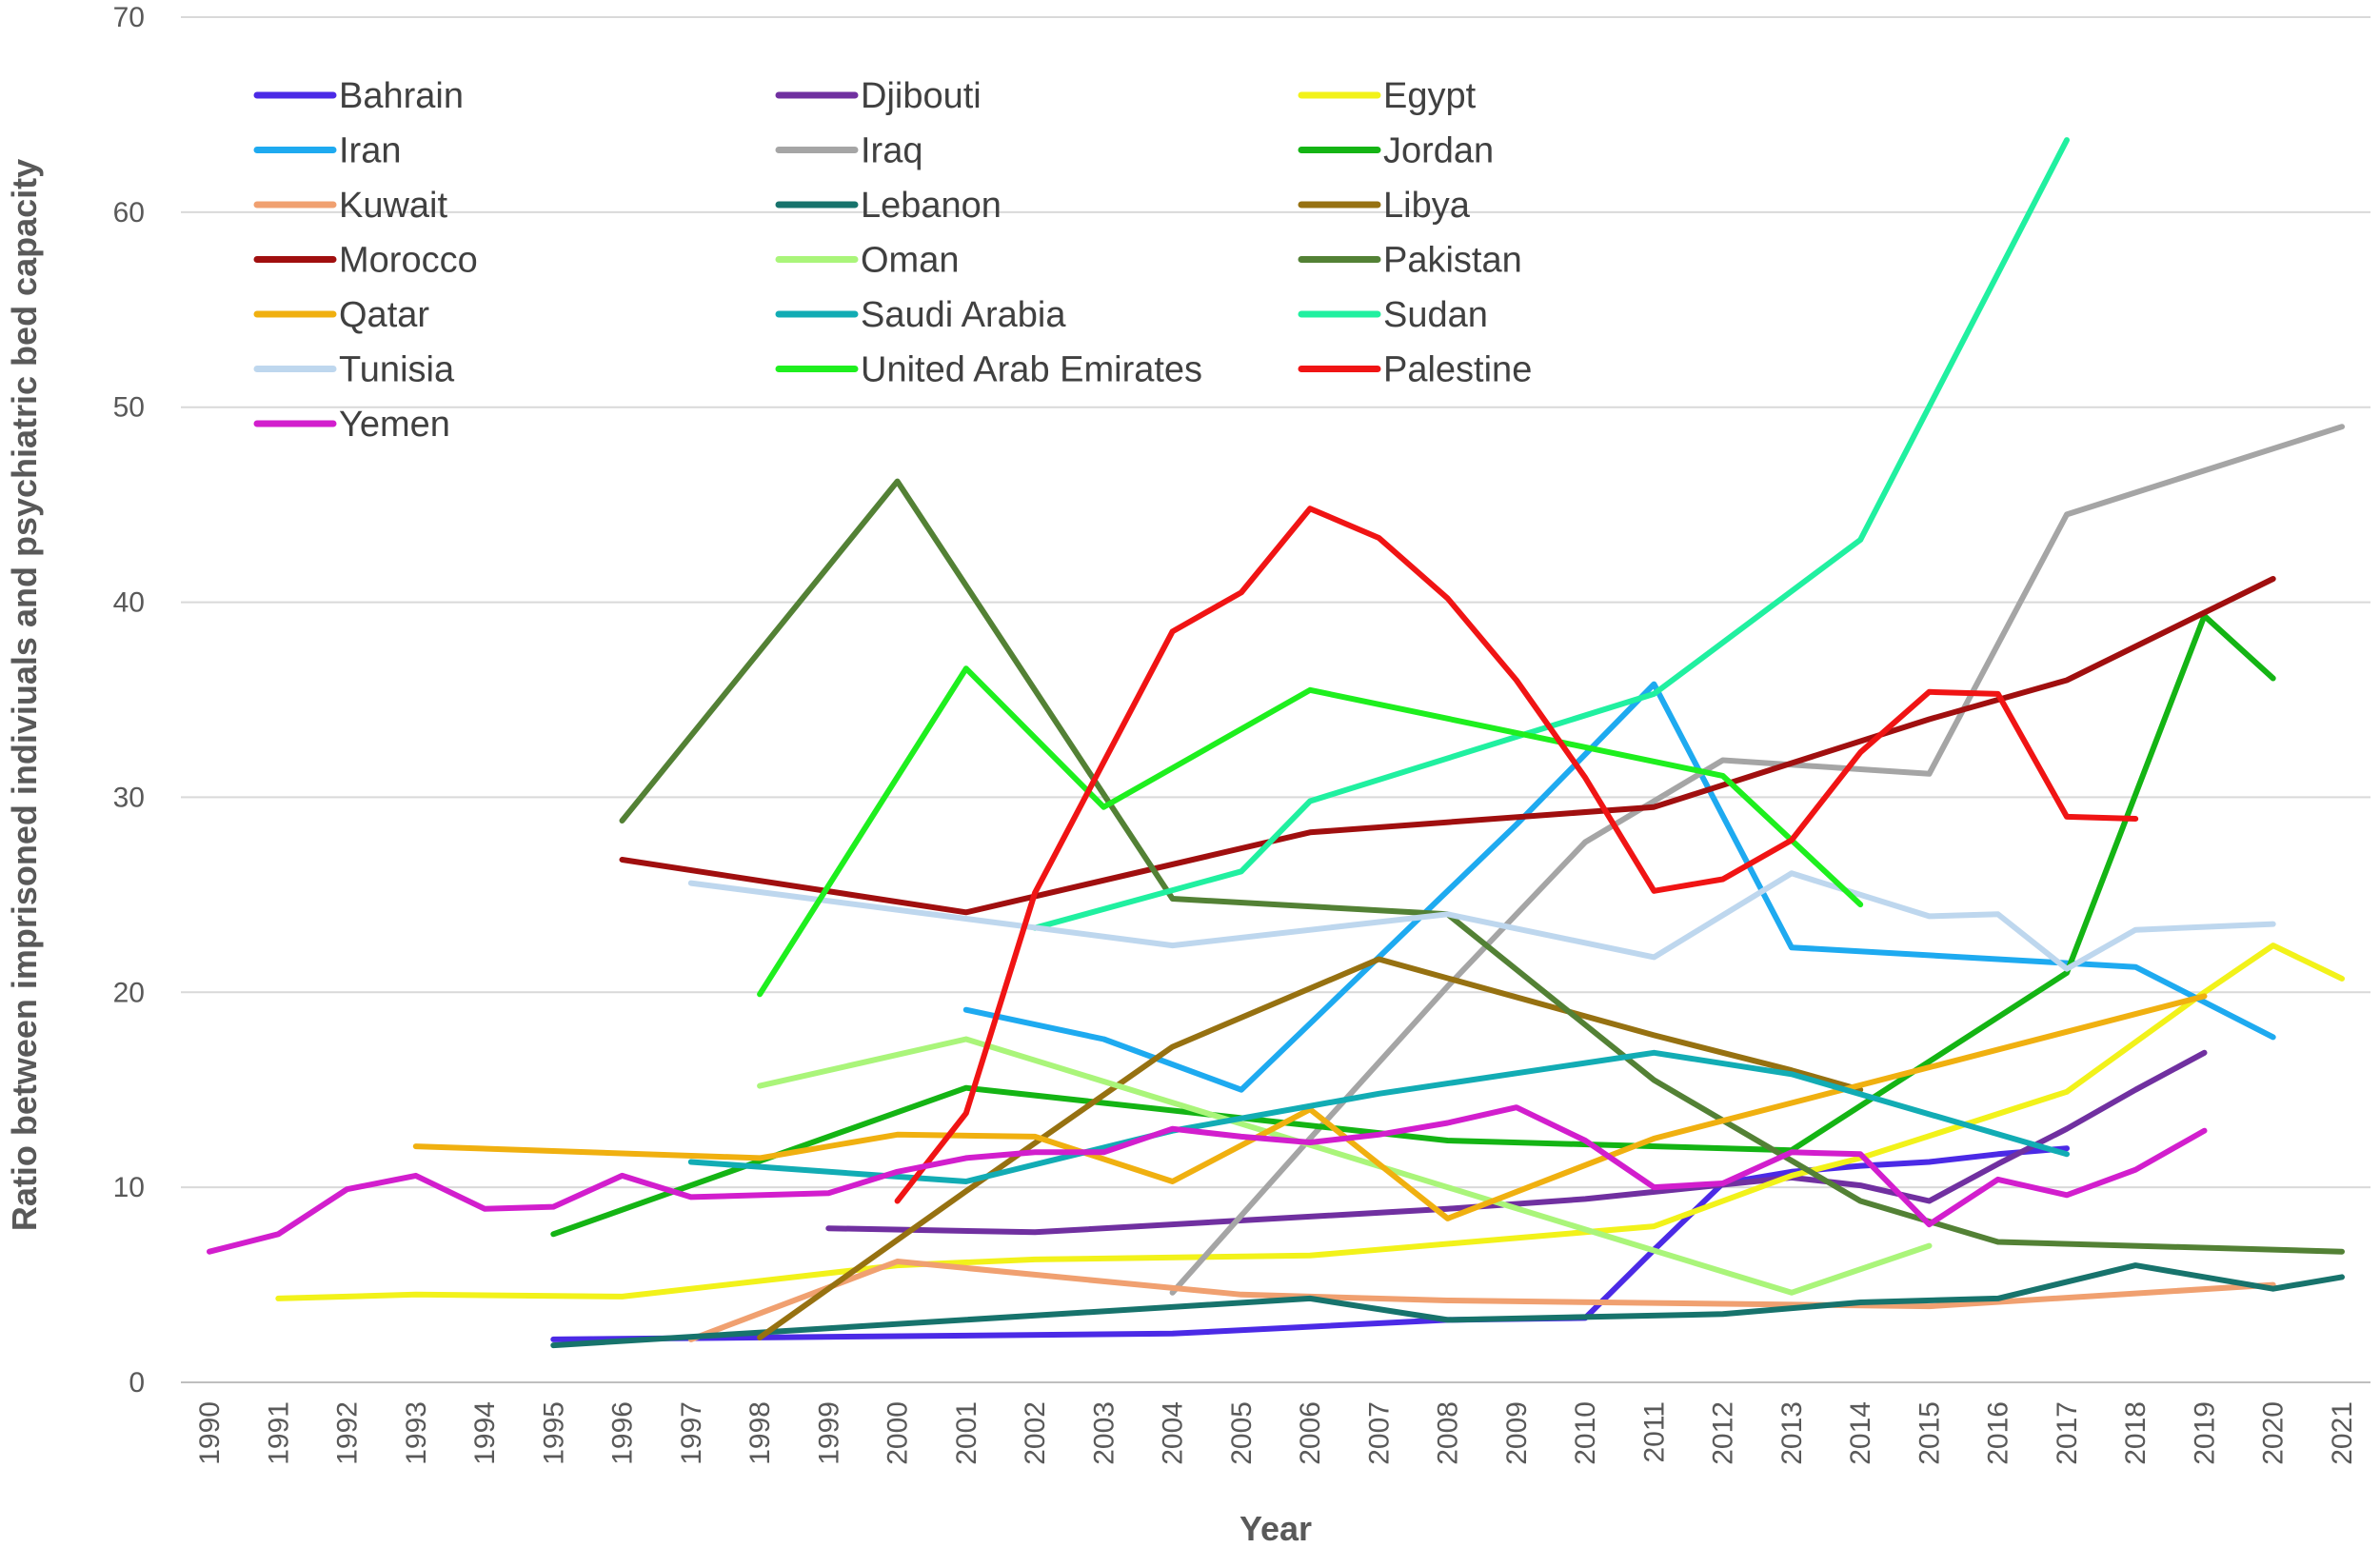  Describe the element at coordinates (2136, 1433) in the screenshot. I see `x-tick-label: 2018` at that location.